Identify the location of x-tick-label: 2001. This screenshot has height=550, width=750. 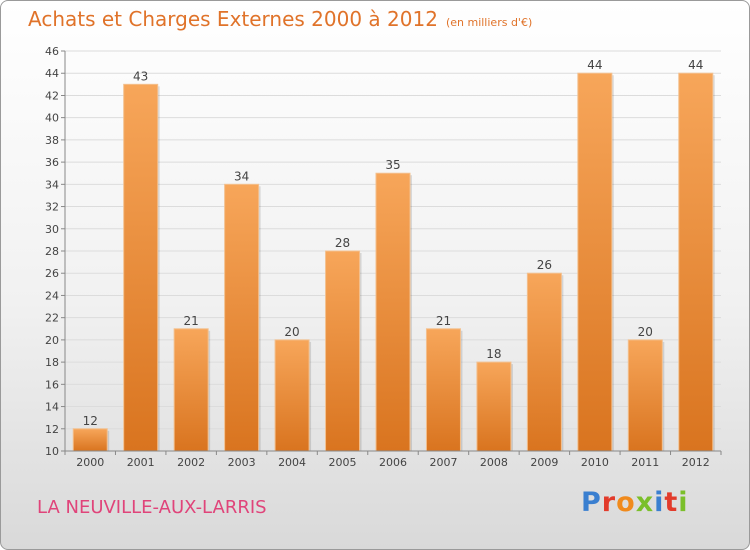
(141, 462).